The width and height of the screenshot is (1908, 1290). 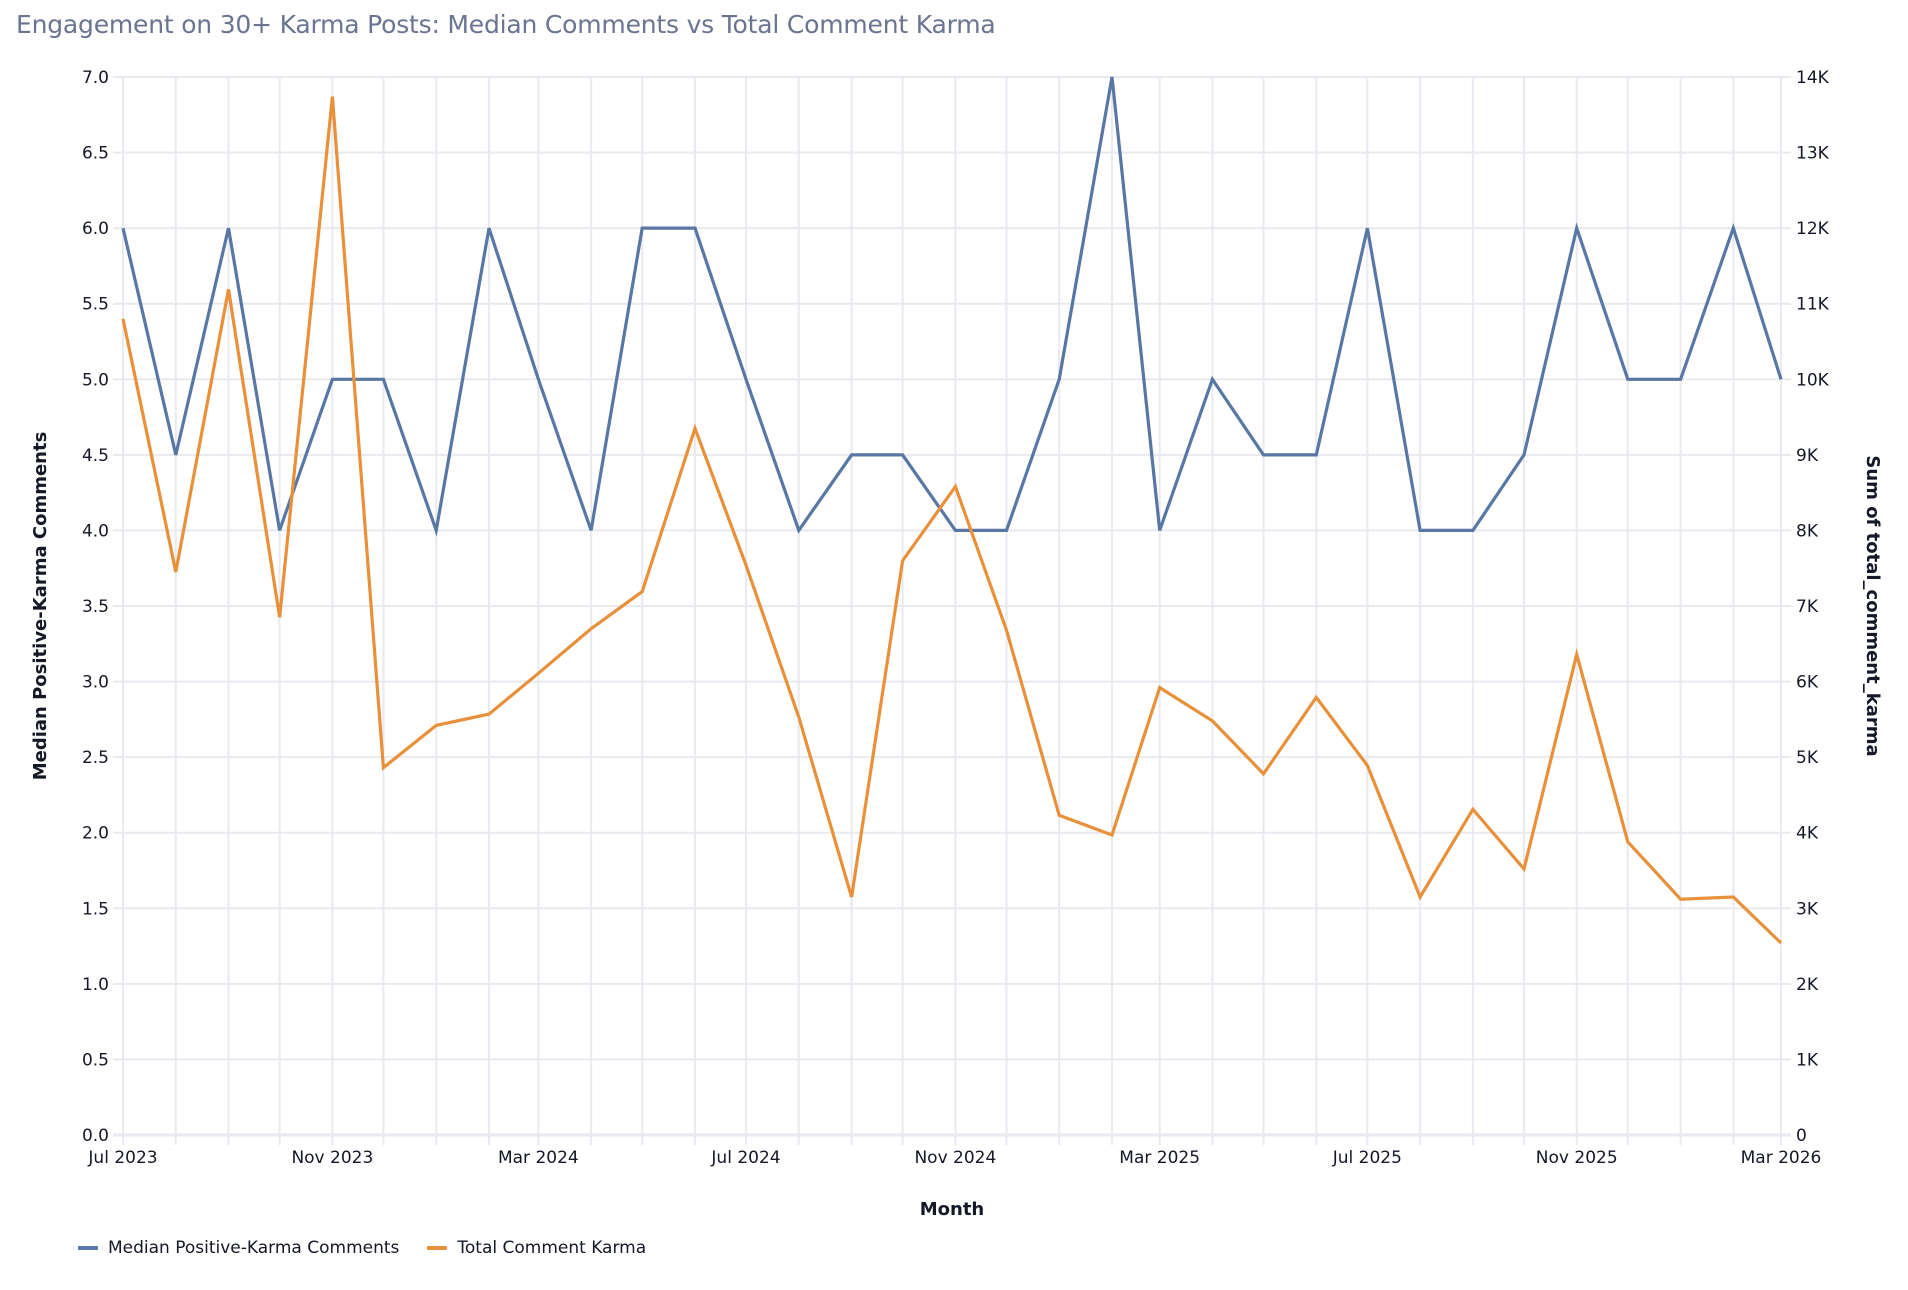 What do you see at coordinates (95, 758) in the screenshot?
I see `y-left-tick-label: 2.5` at bounding box center [95, 758].